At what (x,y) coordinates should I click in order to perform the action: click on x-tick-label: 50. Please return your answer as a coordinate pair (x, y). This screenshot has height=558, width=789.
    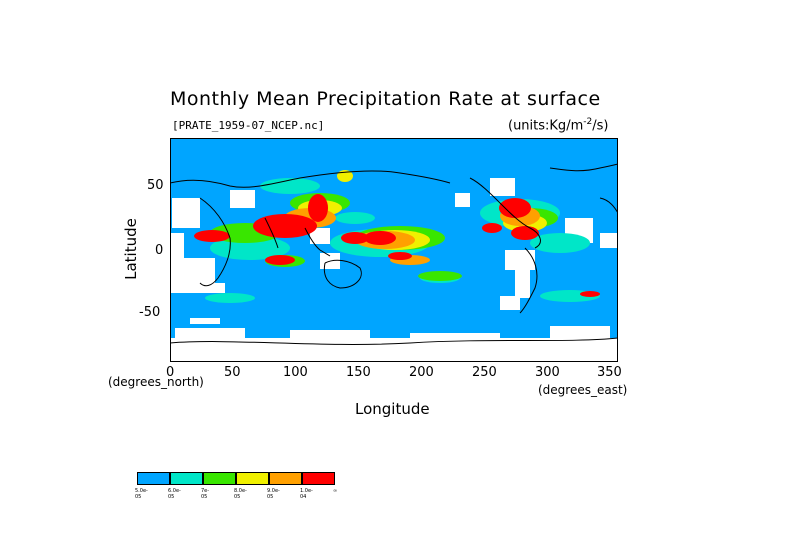
    Looking at the image, I should click on (232, 372).